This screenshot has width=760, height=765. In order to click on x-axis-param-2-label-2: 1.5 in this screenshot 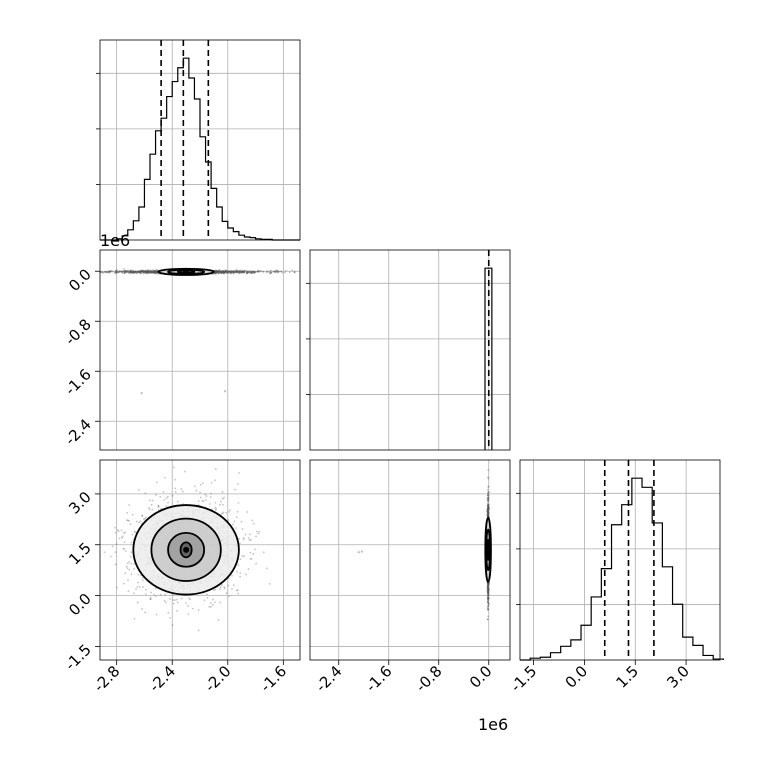, I will do `click(627, 677)`.